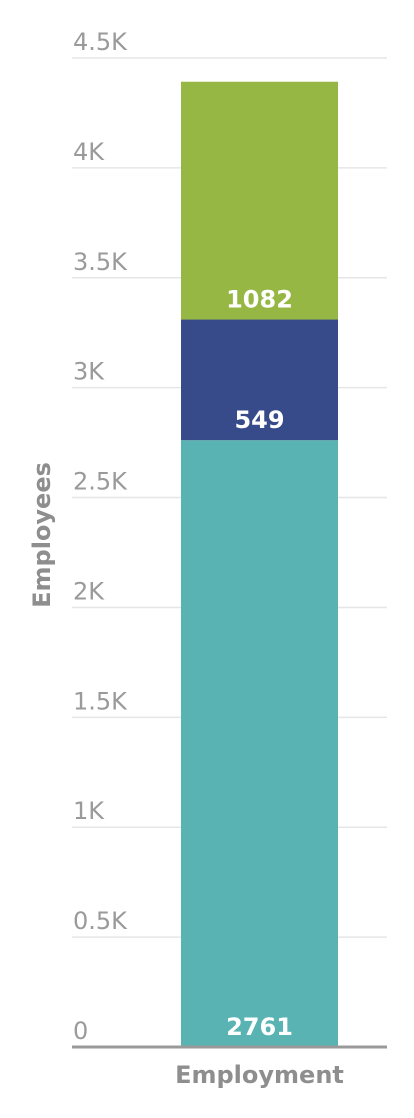 The image size is (414, 1118). What do you see at coordinates (89, 372) in the screenshot?
I see `y-tick-label: 3K` at bounding box center [89, 372].